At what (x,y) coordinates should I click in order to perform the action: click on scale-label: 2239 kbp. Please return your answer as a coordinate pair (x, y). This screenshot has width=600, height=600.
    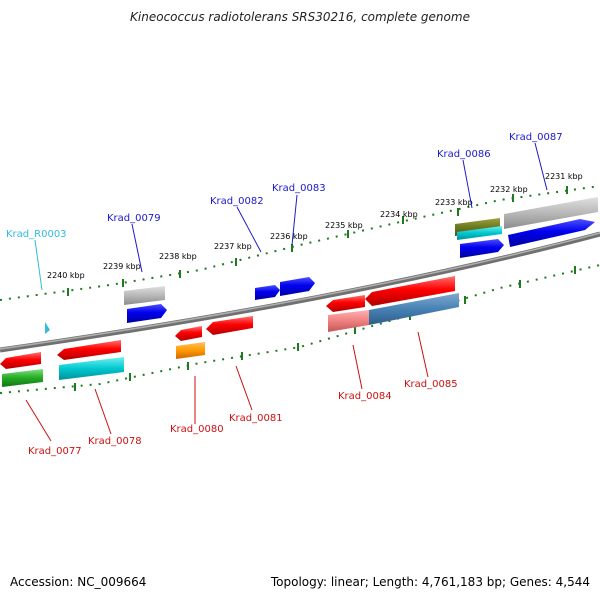
    Looking at the image, I should click on (122, 266).